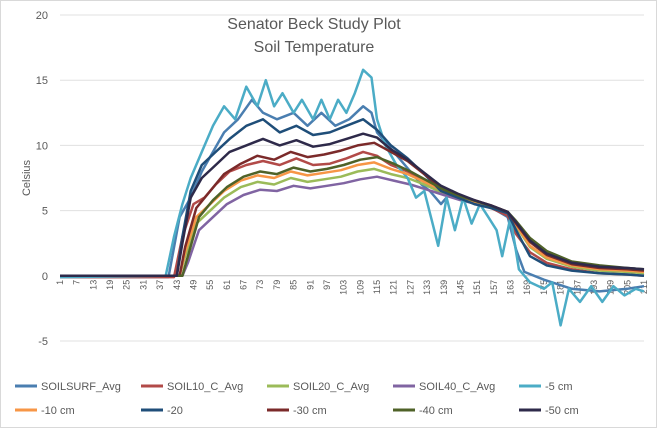 This screenshot has height=432, width=657. What do you see at coordinates (344, 287) in the screenshot?
I see `x-tick-label: 103` at bounding box center [344, 287].